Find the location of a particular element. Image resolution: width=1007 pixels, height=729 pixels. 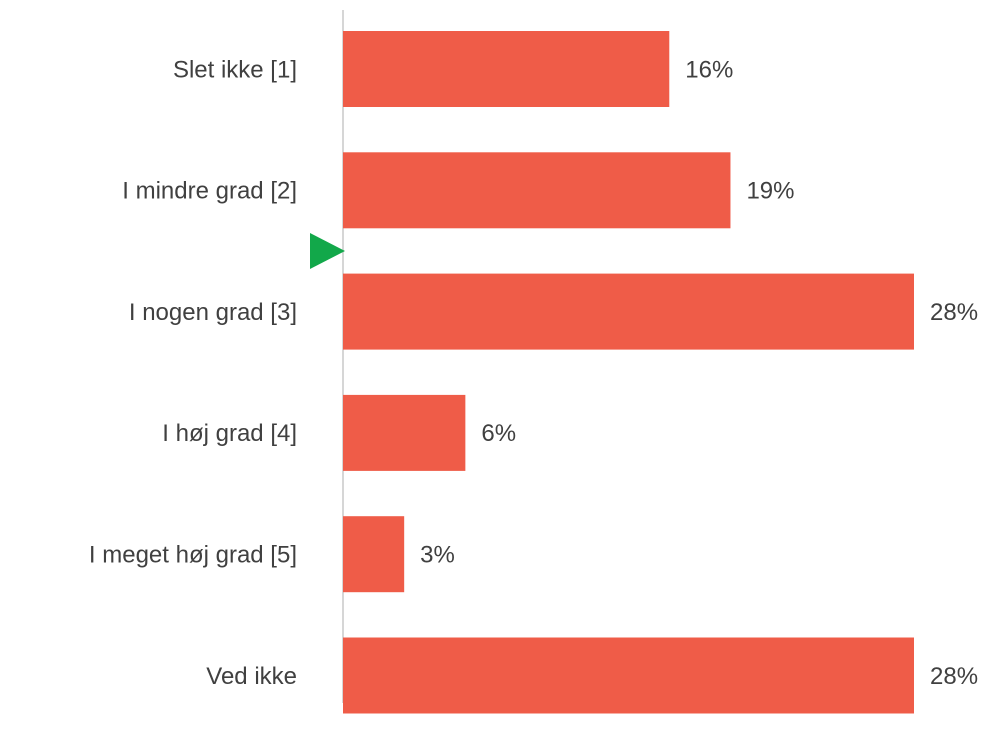

value-label: 6% is located at coordinates (498, 433).